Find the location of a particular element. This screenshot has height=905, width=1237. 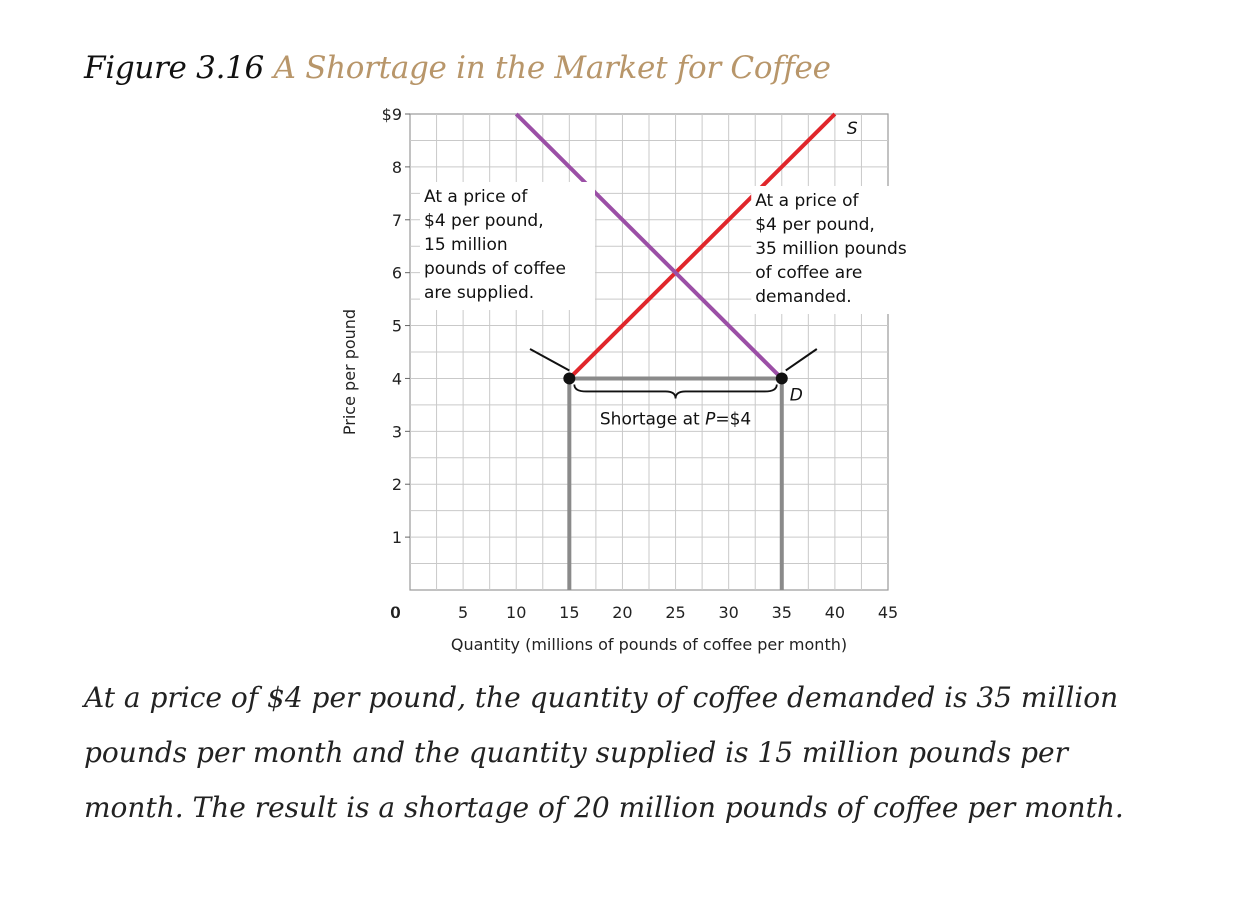

x-tick-label: 30 is located at coordinates (728, 612).